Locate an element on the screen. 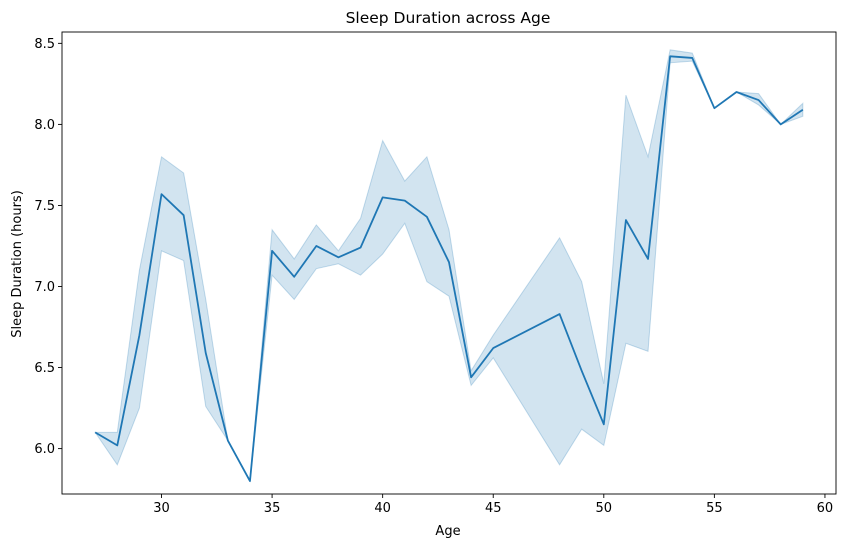 This screenshot has height=547, width=846. x-axis: 30 35 40 45 50 55 60 is located at coordinates (493, 505).